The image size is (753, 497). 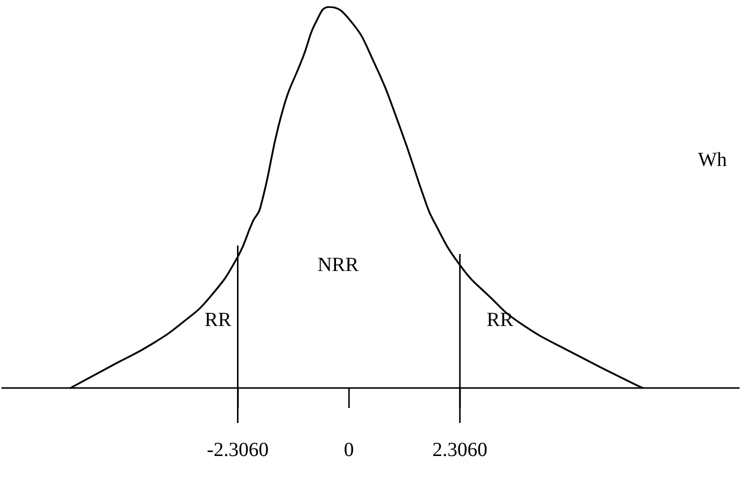 What do you see at coordinates (218, 320) in the screenshot?
I see `annotation: RR` at bounding box center [218, 320].